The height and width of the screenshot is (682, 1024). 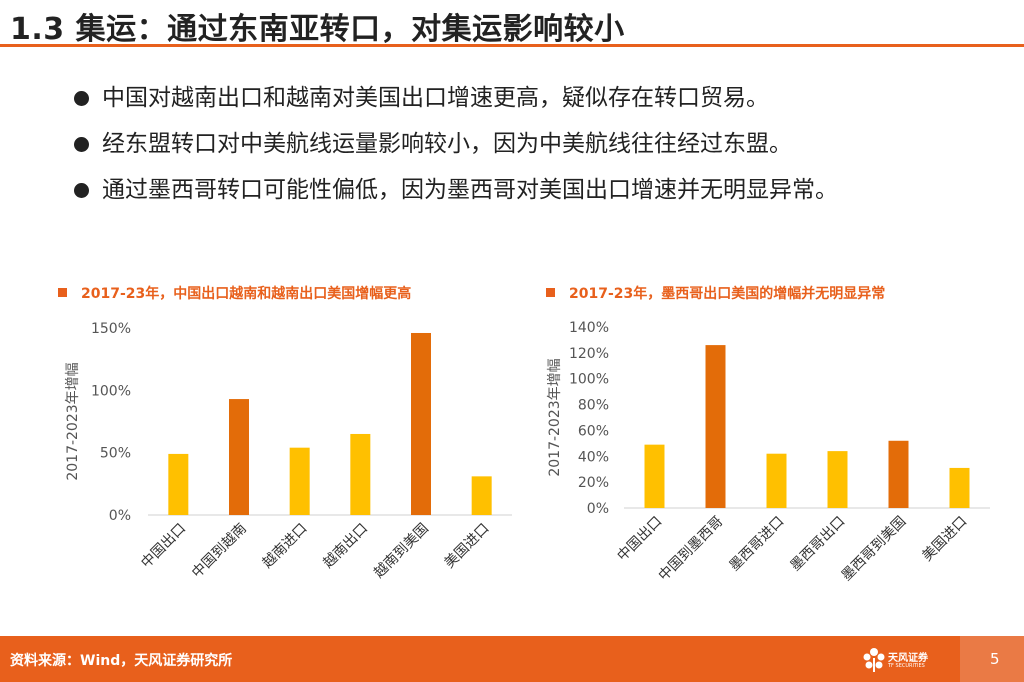 I want to click on bullet-item: 通过墨西哥转口可能性偏低，因为墨西哥对美国出口增速并无明显异常。, so click(x=455, y=195).